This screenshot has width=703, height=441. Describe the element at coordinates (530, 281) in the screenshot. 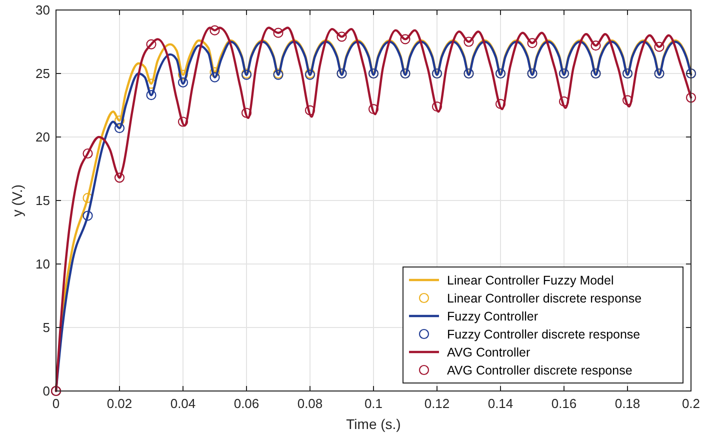

I see `legend-label: Linear Controller Fuzzy Model` at that location.